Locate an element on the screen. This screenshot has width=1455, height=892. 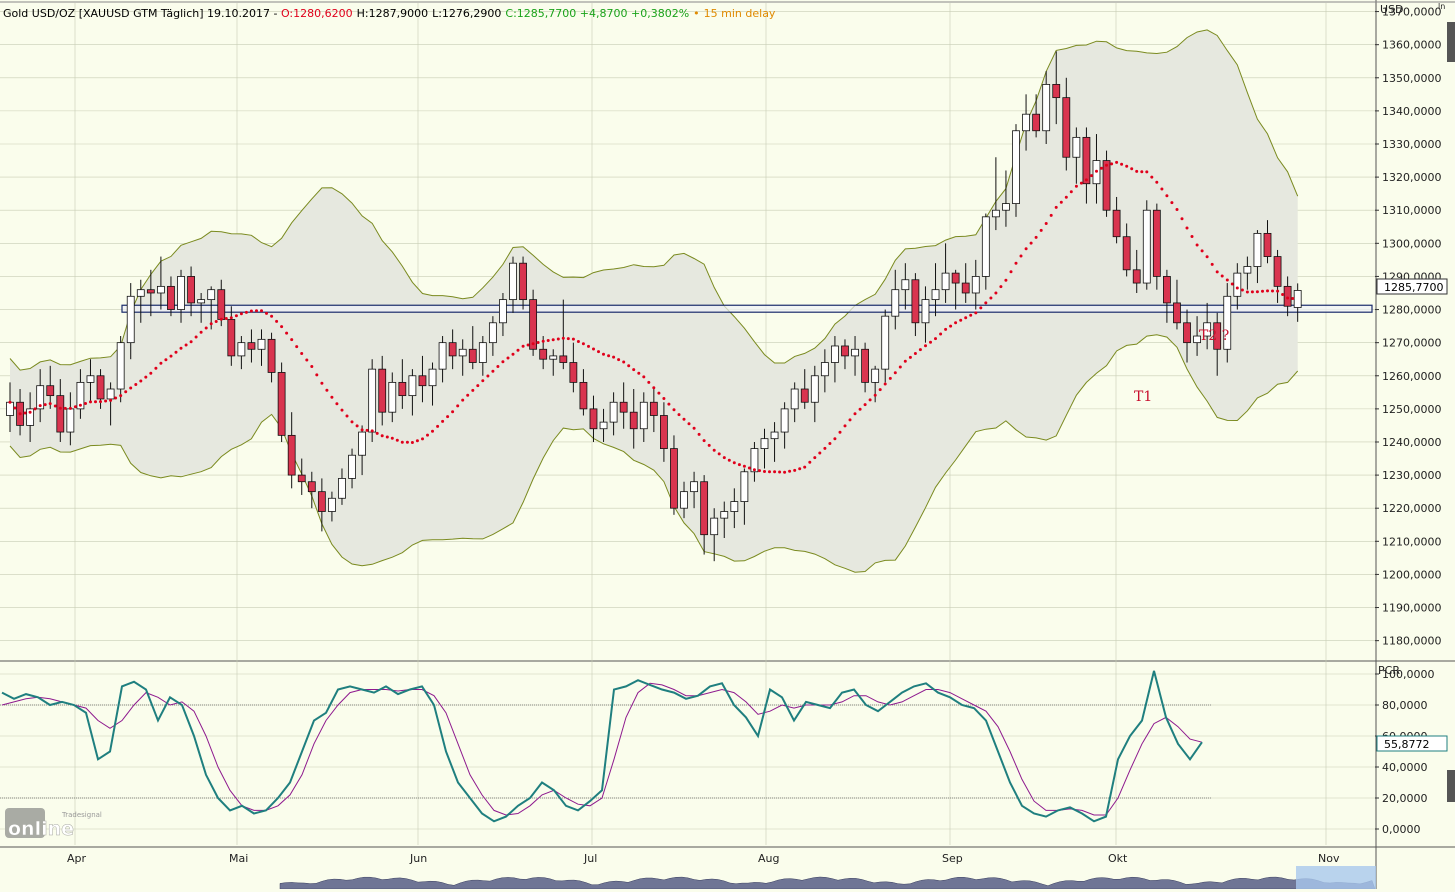
price-tick-label: 1340,0000 is located at coordinates (1412, 111).